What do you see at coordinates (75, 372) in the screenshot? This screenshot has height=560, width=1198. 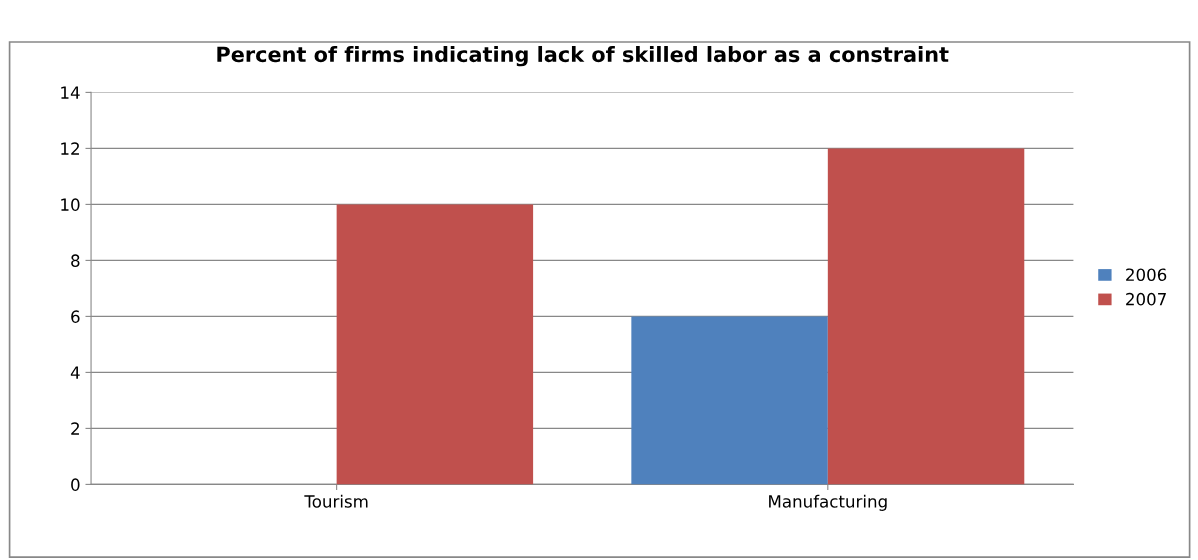 I see `y-tick-label: 4` at bounding box center [75, 372].